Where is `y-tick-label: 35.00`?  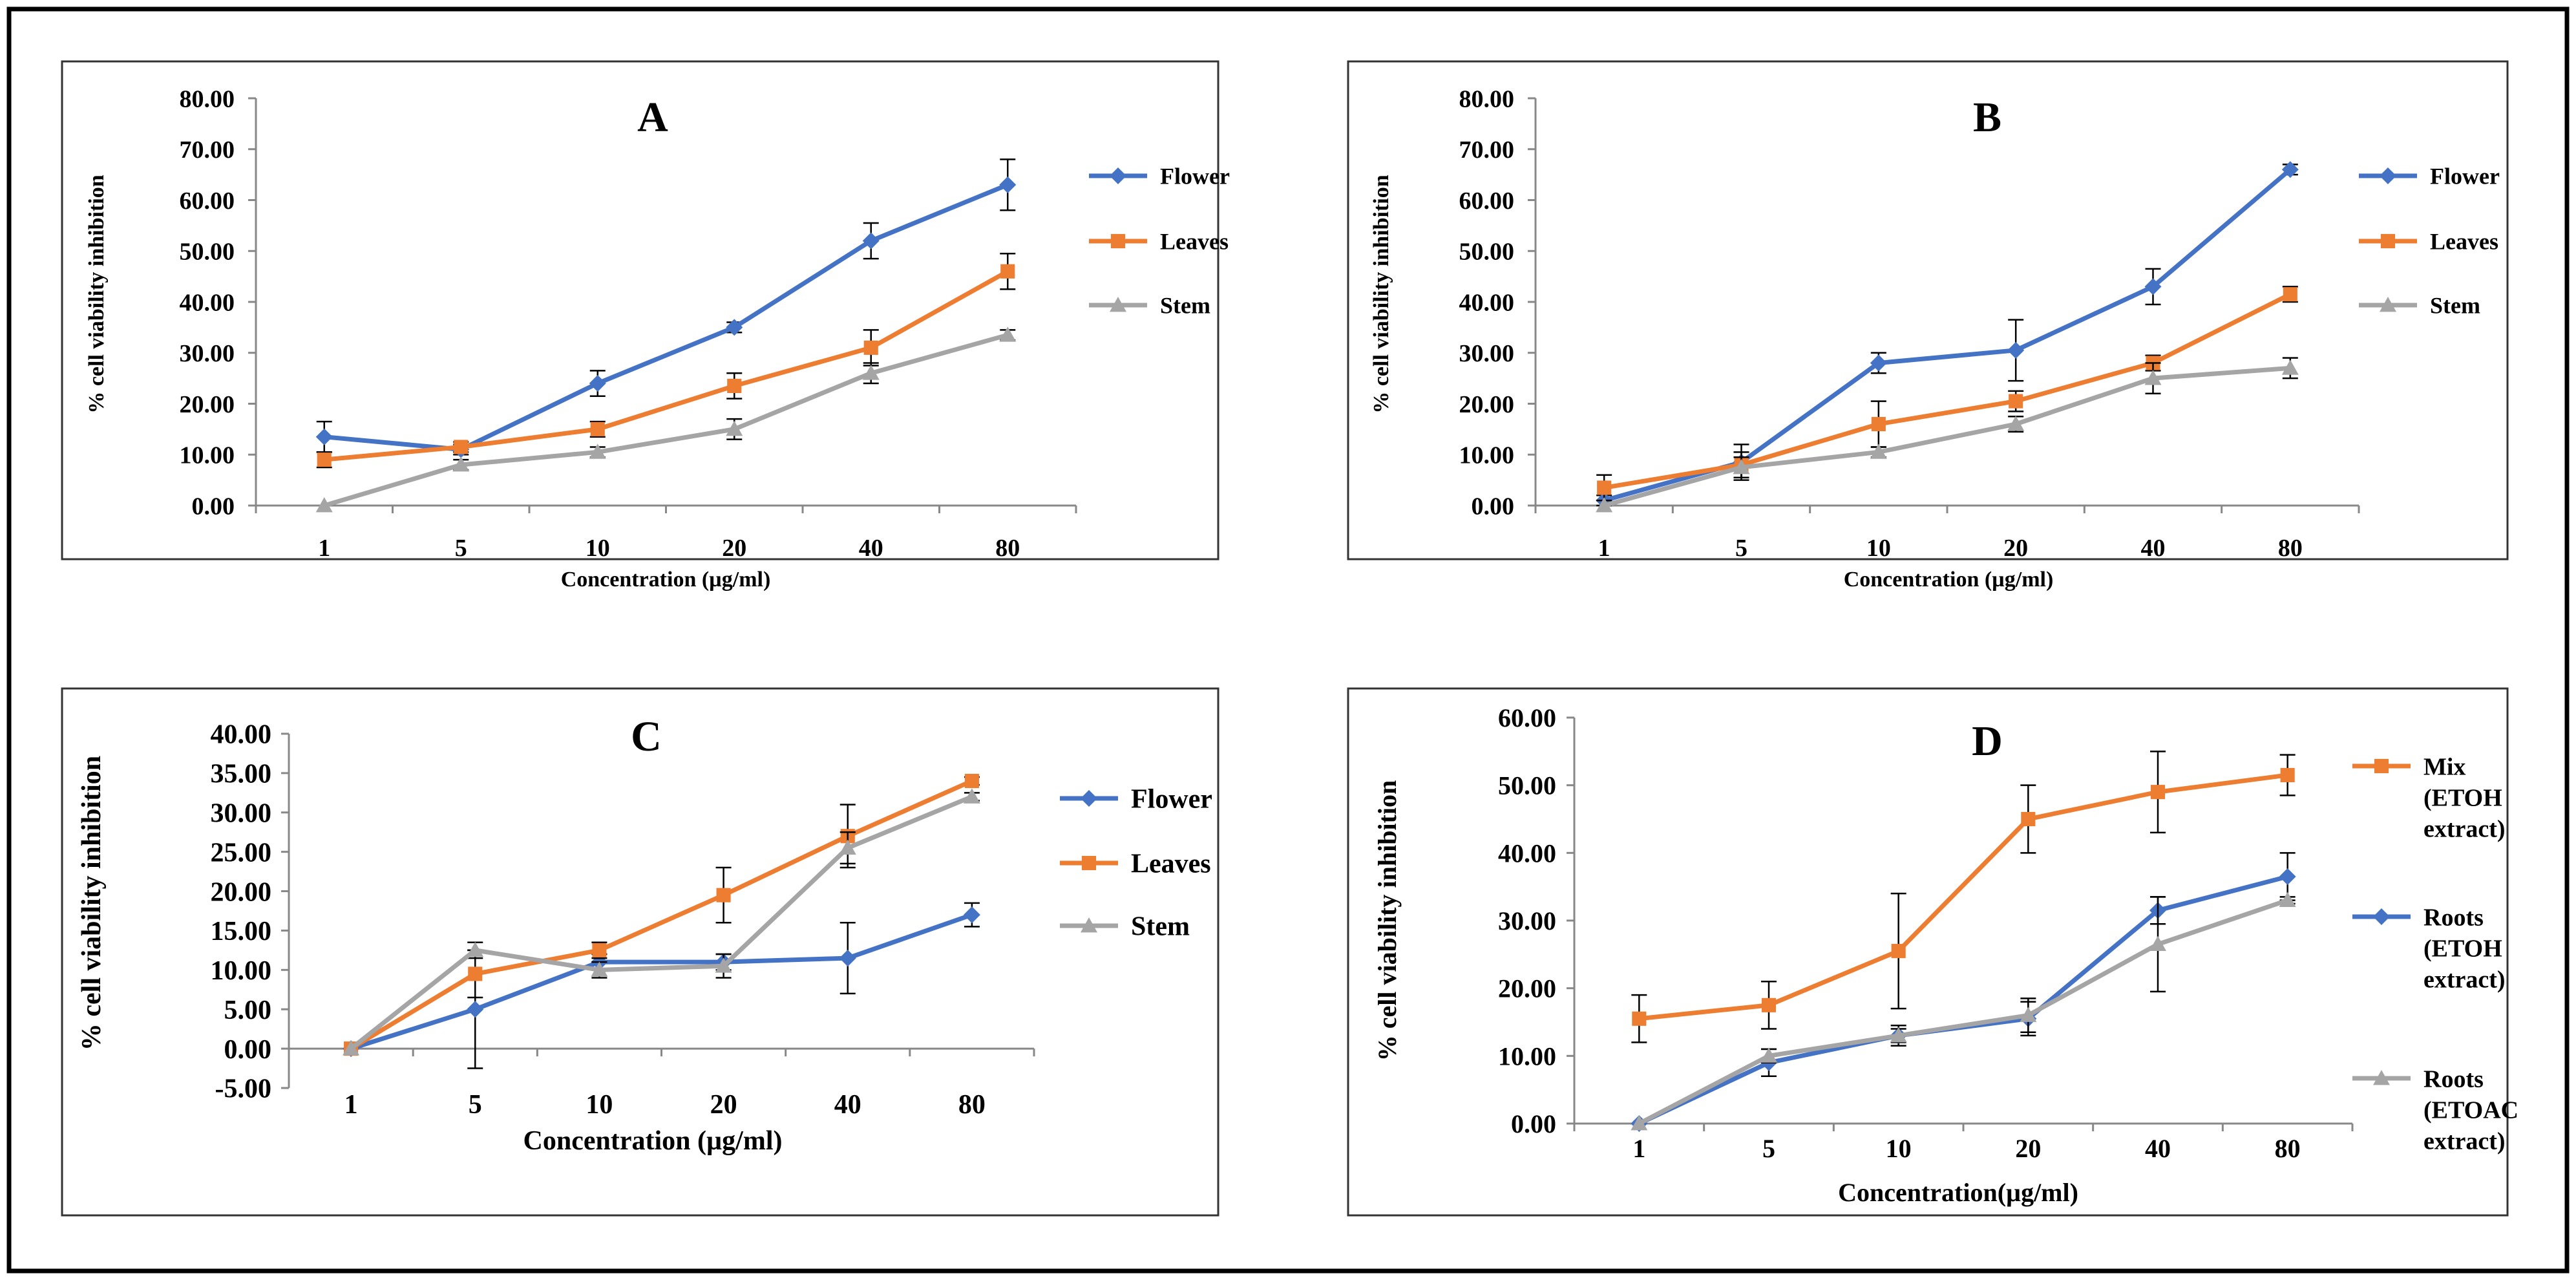
y-tick-label: 35.00 is located at coordinates (241, 775).